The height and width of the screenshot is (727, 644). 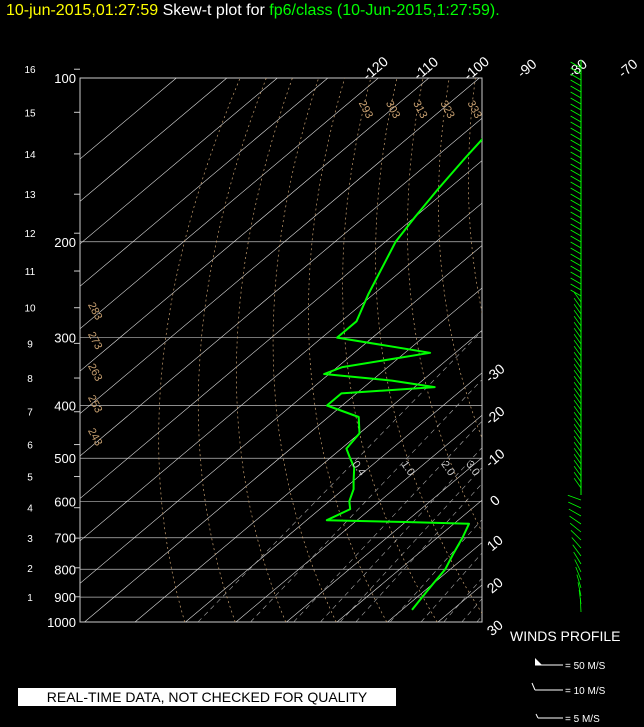 What do you see at coordinates (474, 110) in the screenshot?
I see `adiabat-label-group: 333` at bounding box center [474, 110].